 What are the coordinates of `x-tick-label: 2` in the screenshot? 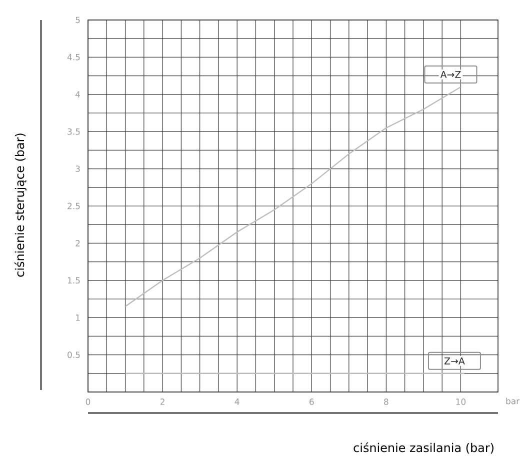 It's located at (162, 401).